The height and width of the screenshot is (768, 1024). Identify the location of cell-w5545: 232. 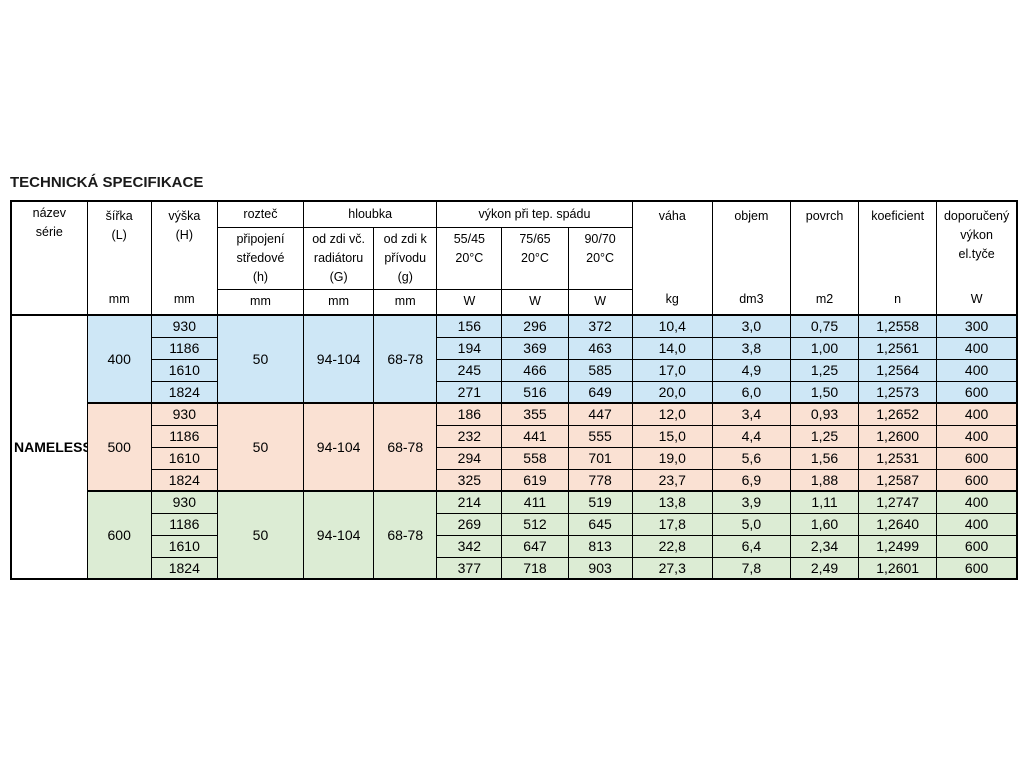
(469, 436).